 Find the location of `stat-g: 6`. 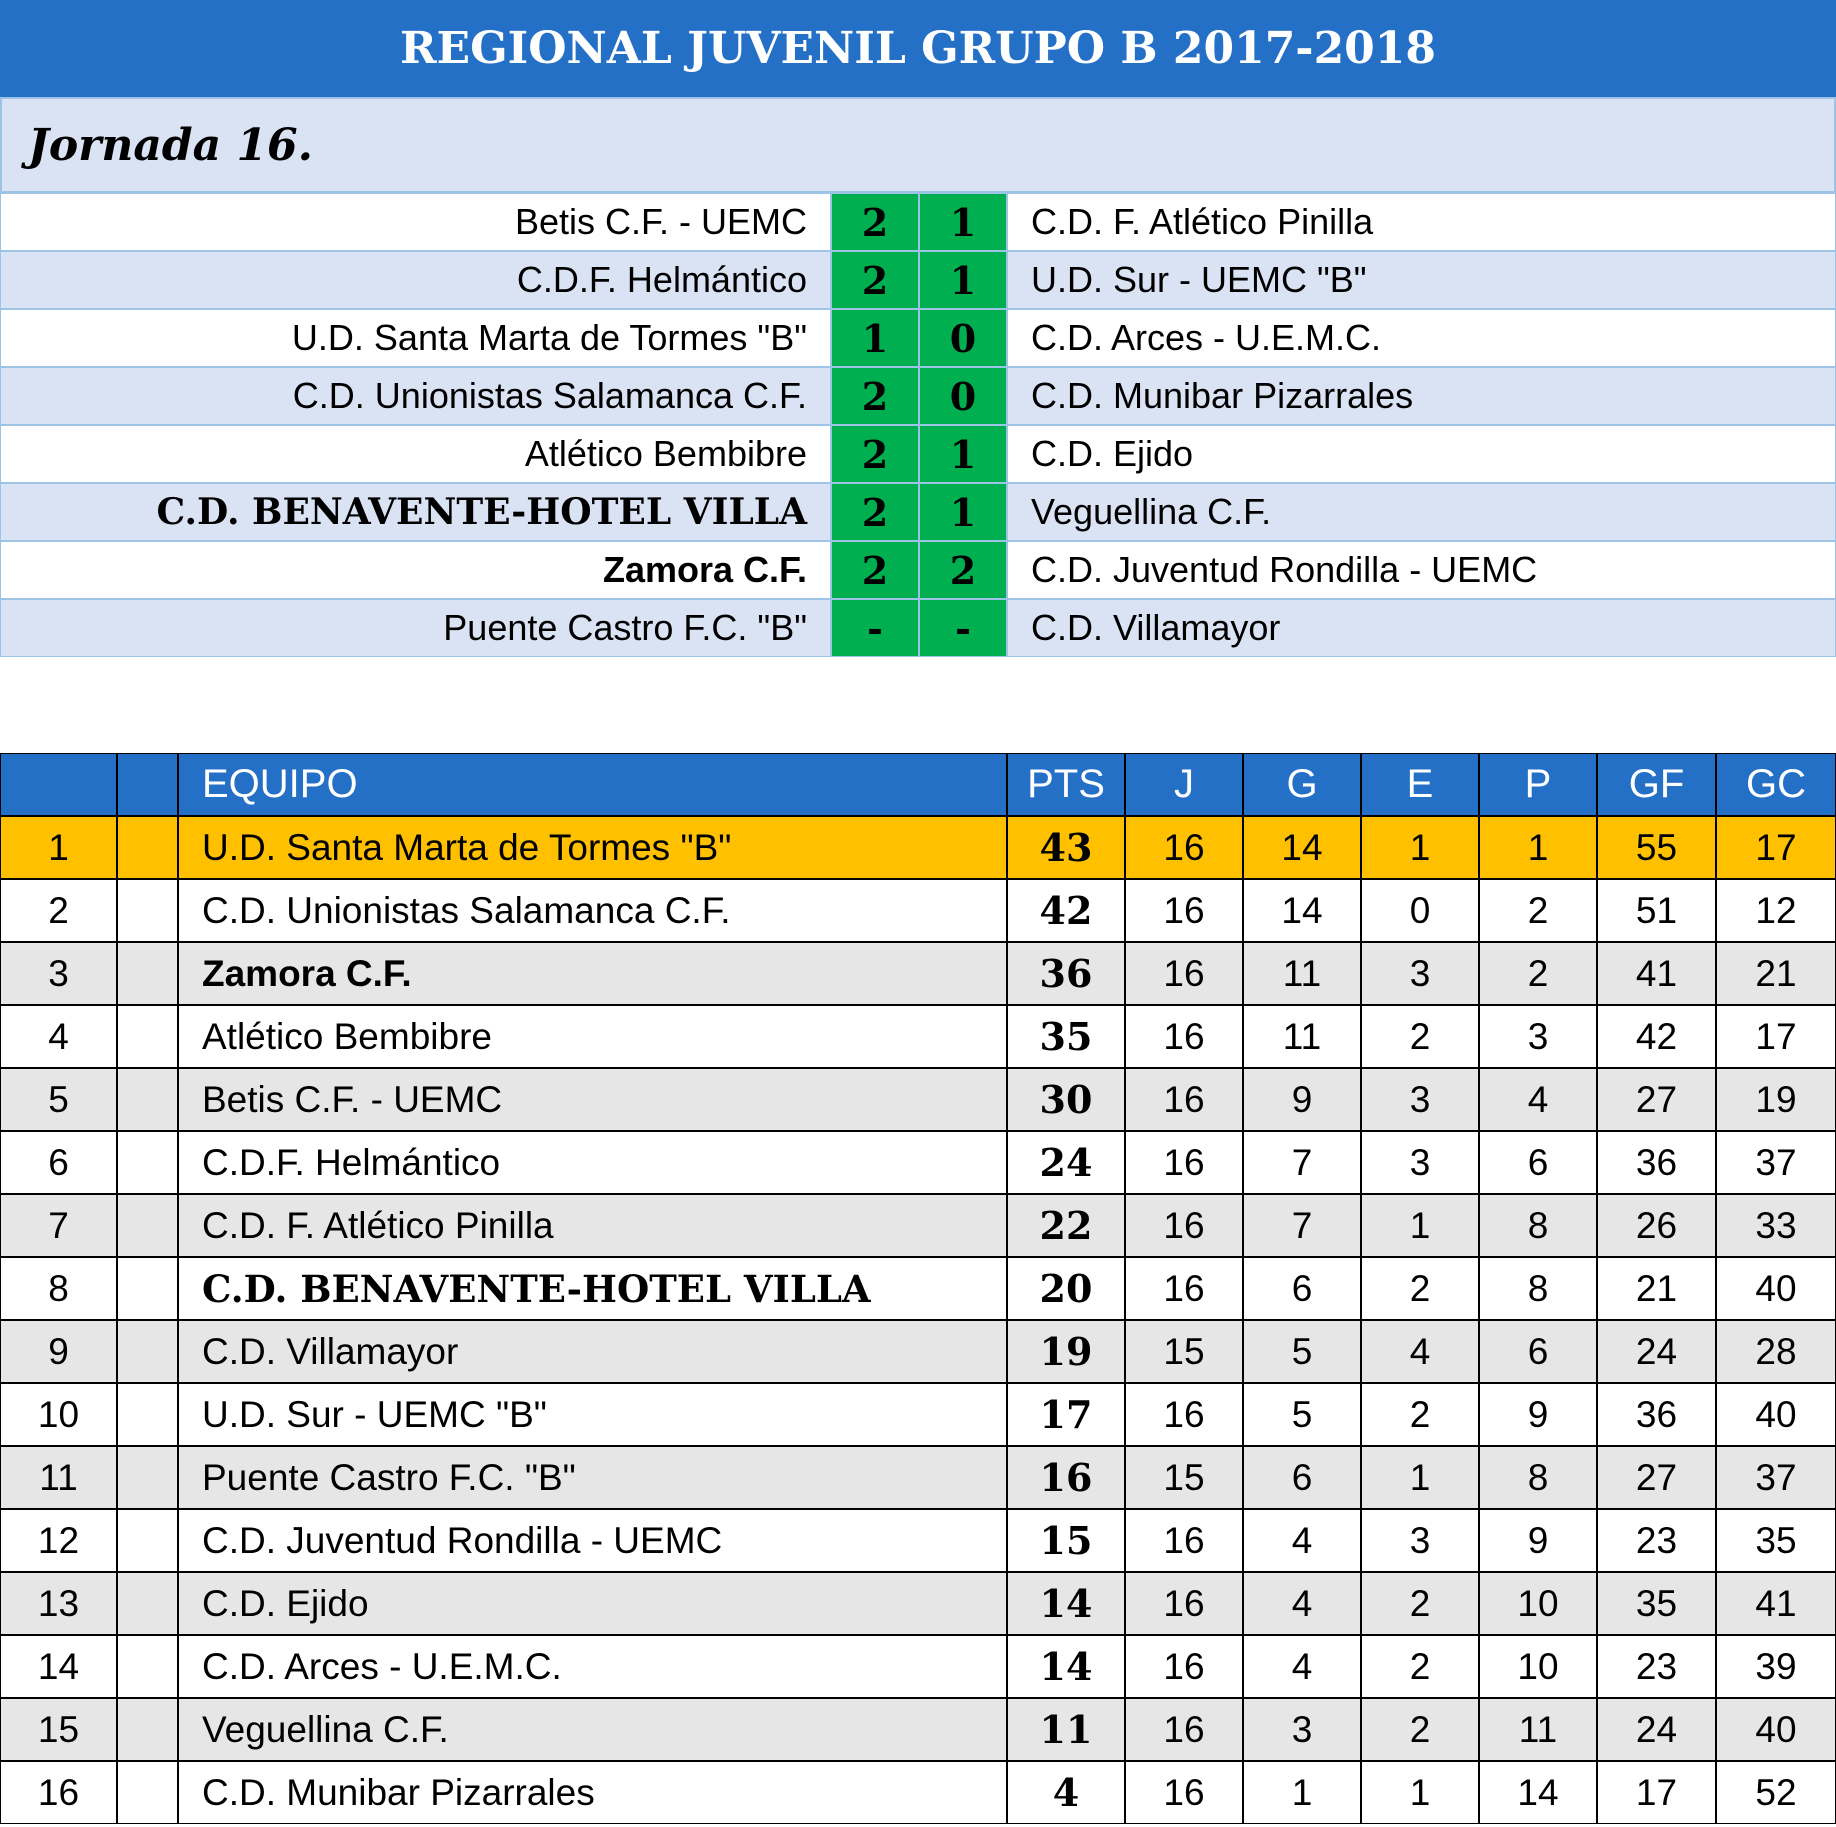

stat-g: 6 is located at coordinates (1302, 1288).